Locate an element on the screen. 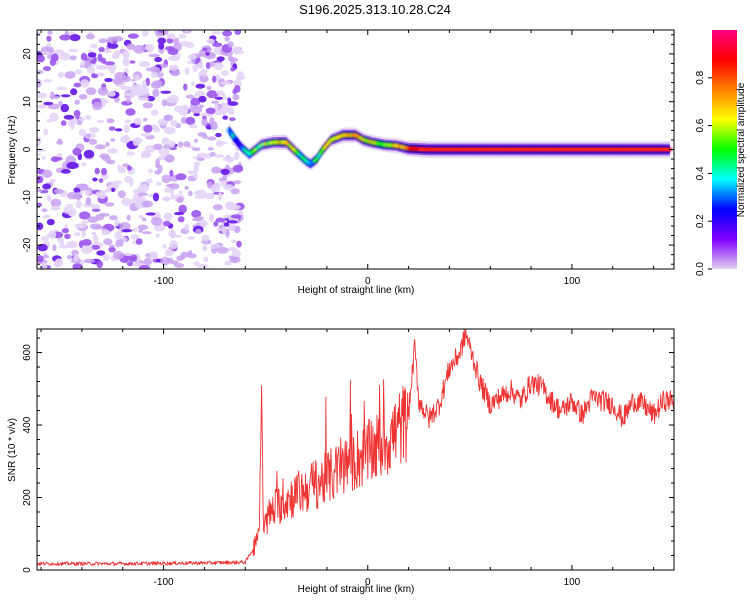  snr-y-tick-label: 0 is located at coordinates (27, 570).